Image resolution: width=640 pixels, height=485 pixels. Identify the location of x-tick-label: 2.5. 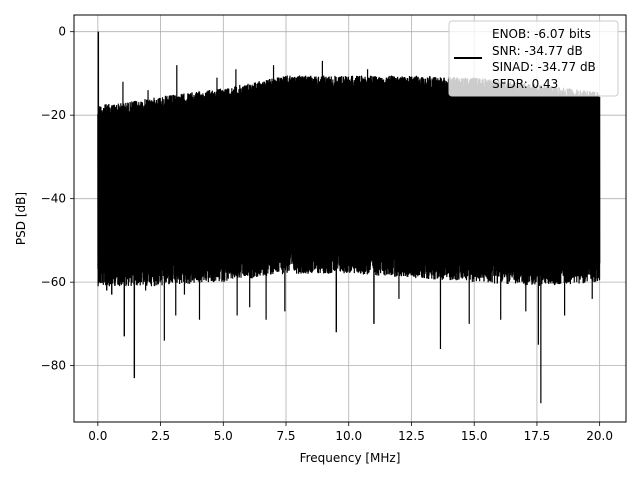
(160, 436).